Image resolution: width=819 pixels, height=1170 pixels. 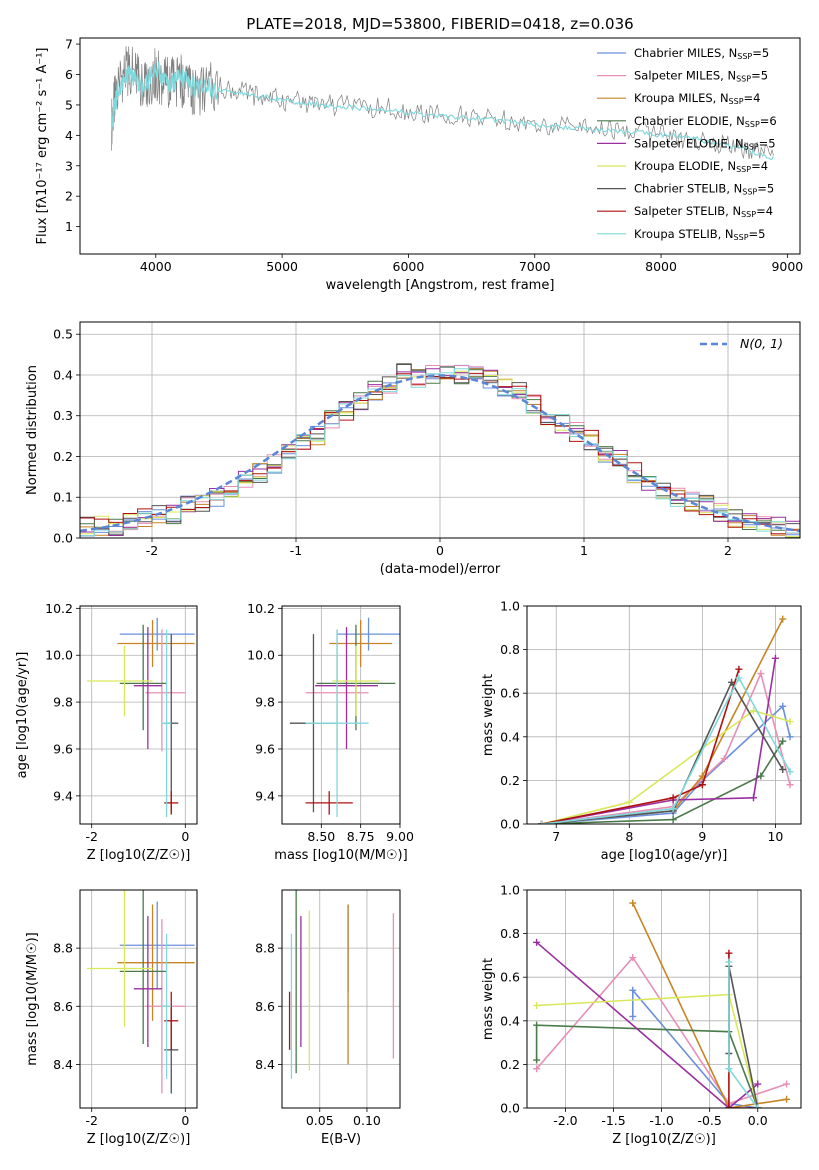 I want to click on y-axis-label: mass [log10(M/M☉)], so click(x=32, y=998).